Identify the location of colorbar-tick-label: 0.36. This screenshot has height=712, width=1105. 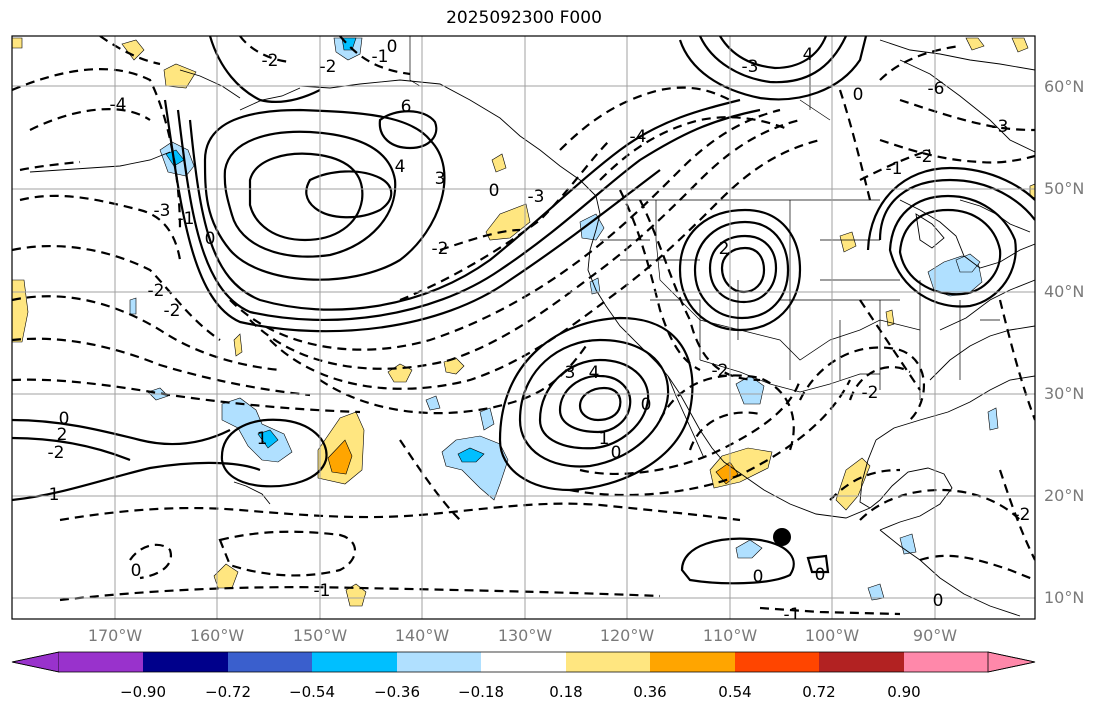
(650, 692).